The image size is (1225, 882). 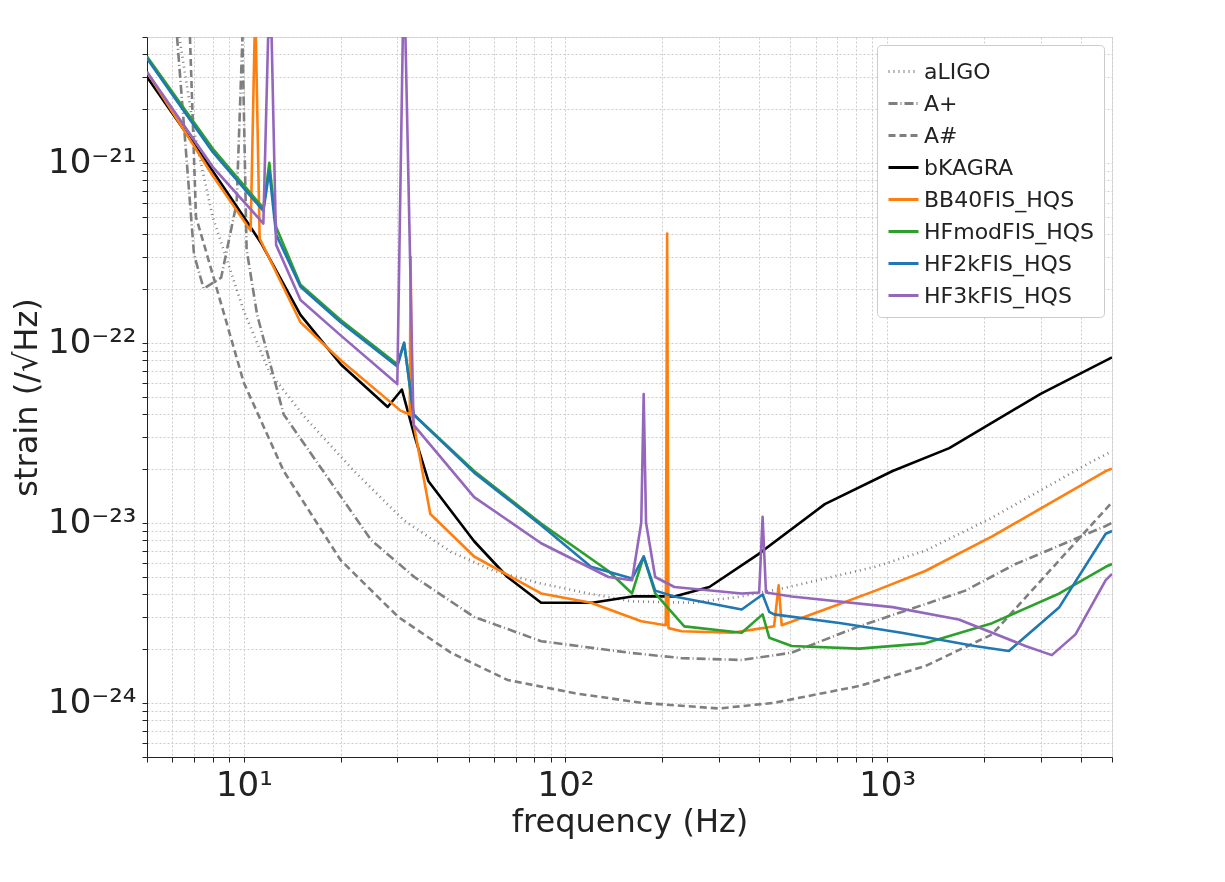 I want to click on legend-label: aLIGO, so click(x=957, y=71).